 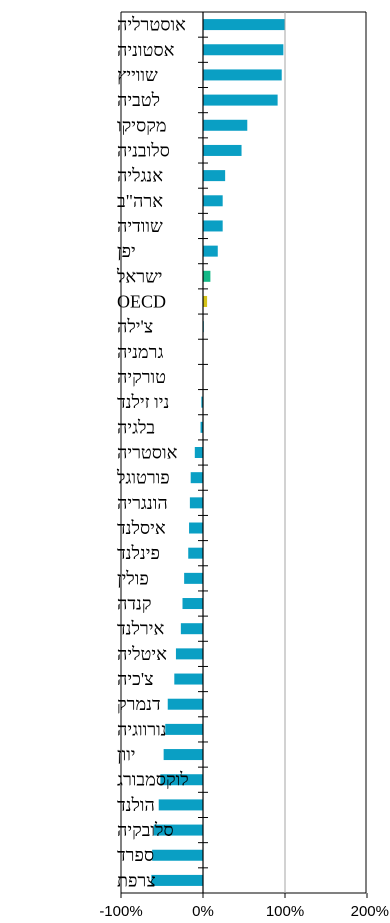 What do you see at coordinates (142, 503) in the screenshot?
I see `category-label: הונגריה` at bounding box center [142, 503].